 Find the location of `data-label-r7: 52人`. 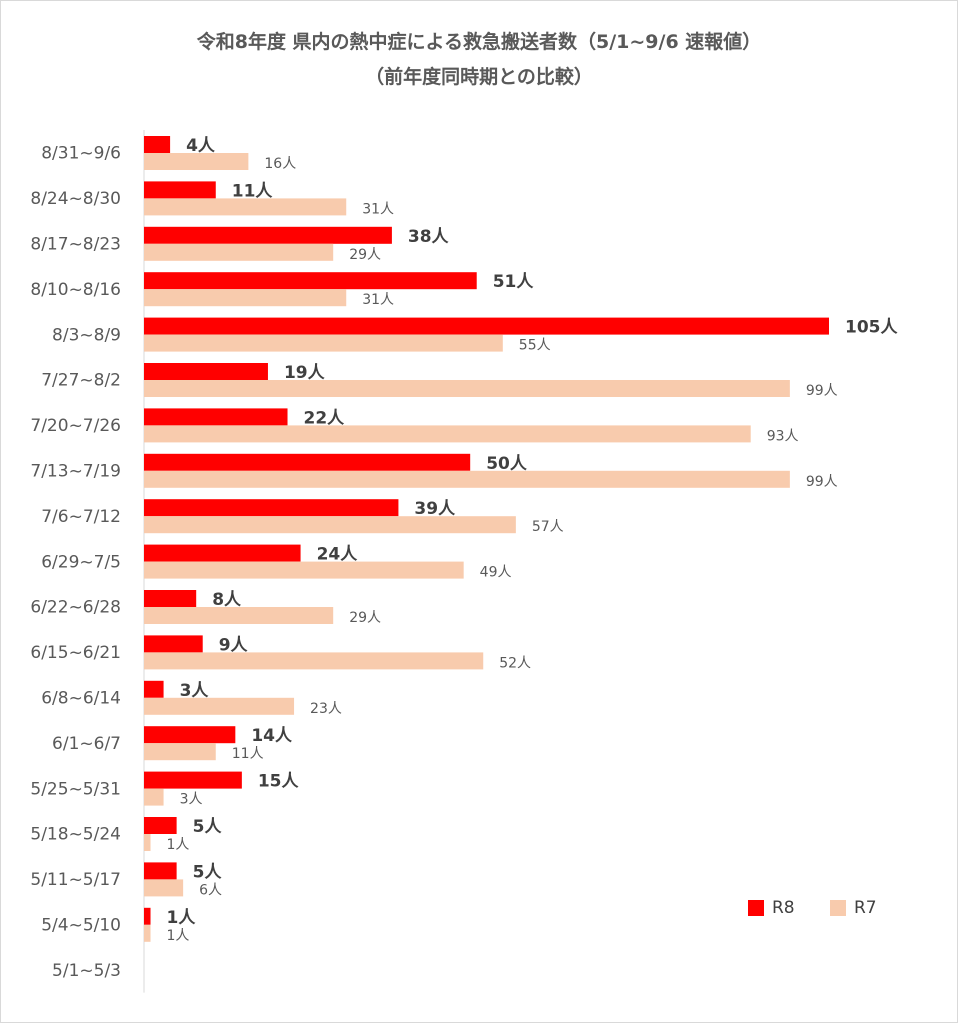

data-label-r7: 52人 is located at coordinates (515, 663).